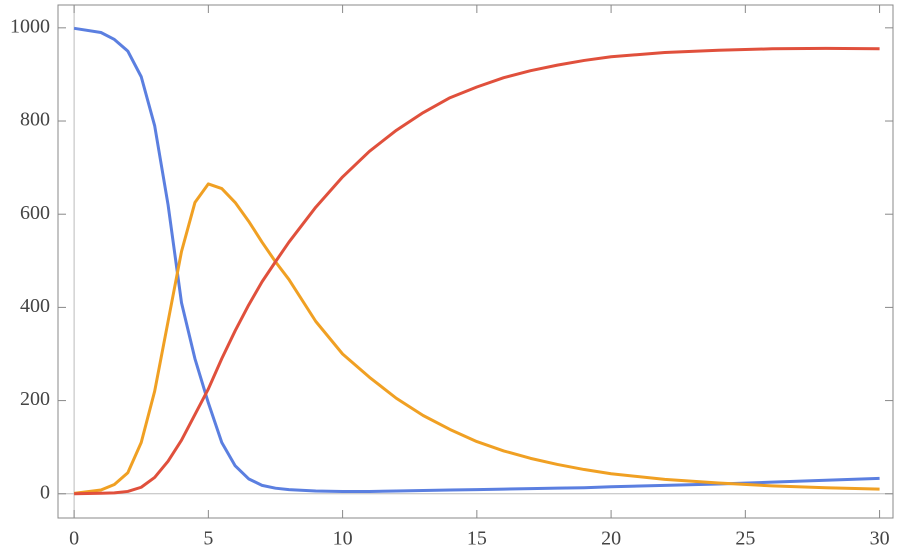  Describe the element at coordinates (35, 120) in the screenshot. I see `y-tick-label: 800` at that location.